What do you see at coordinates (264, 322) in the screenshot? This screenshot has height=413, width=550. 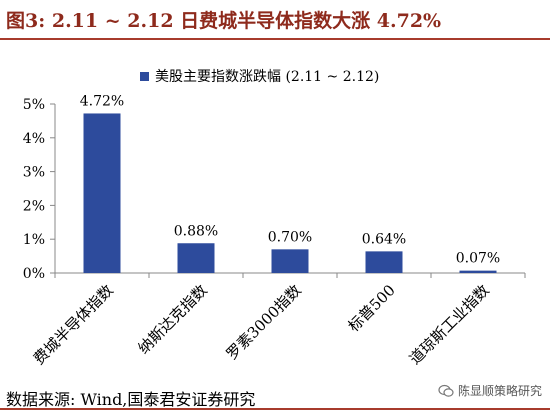 I see `x-tick-label: 罗素3000指数` at bounding box center [264, 322].